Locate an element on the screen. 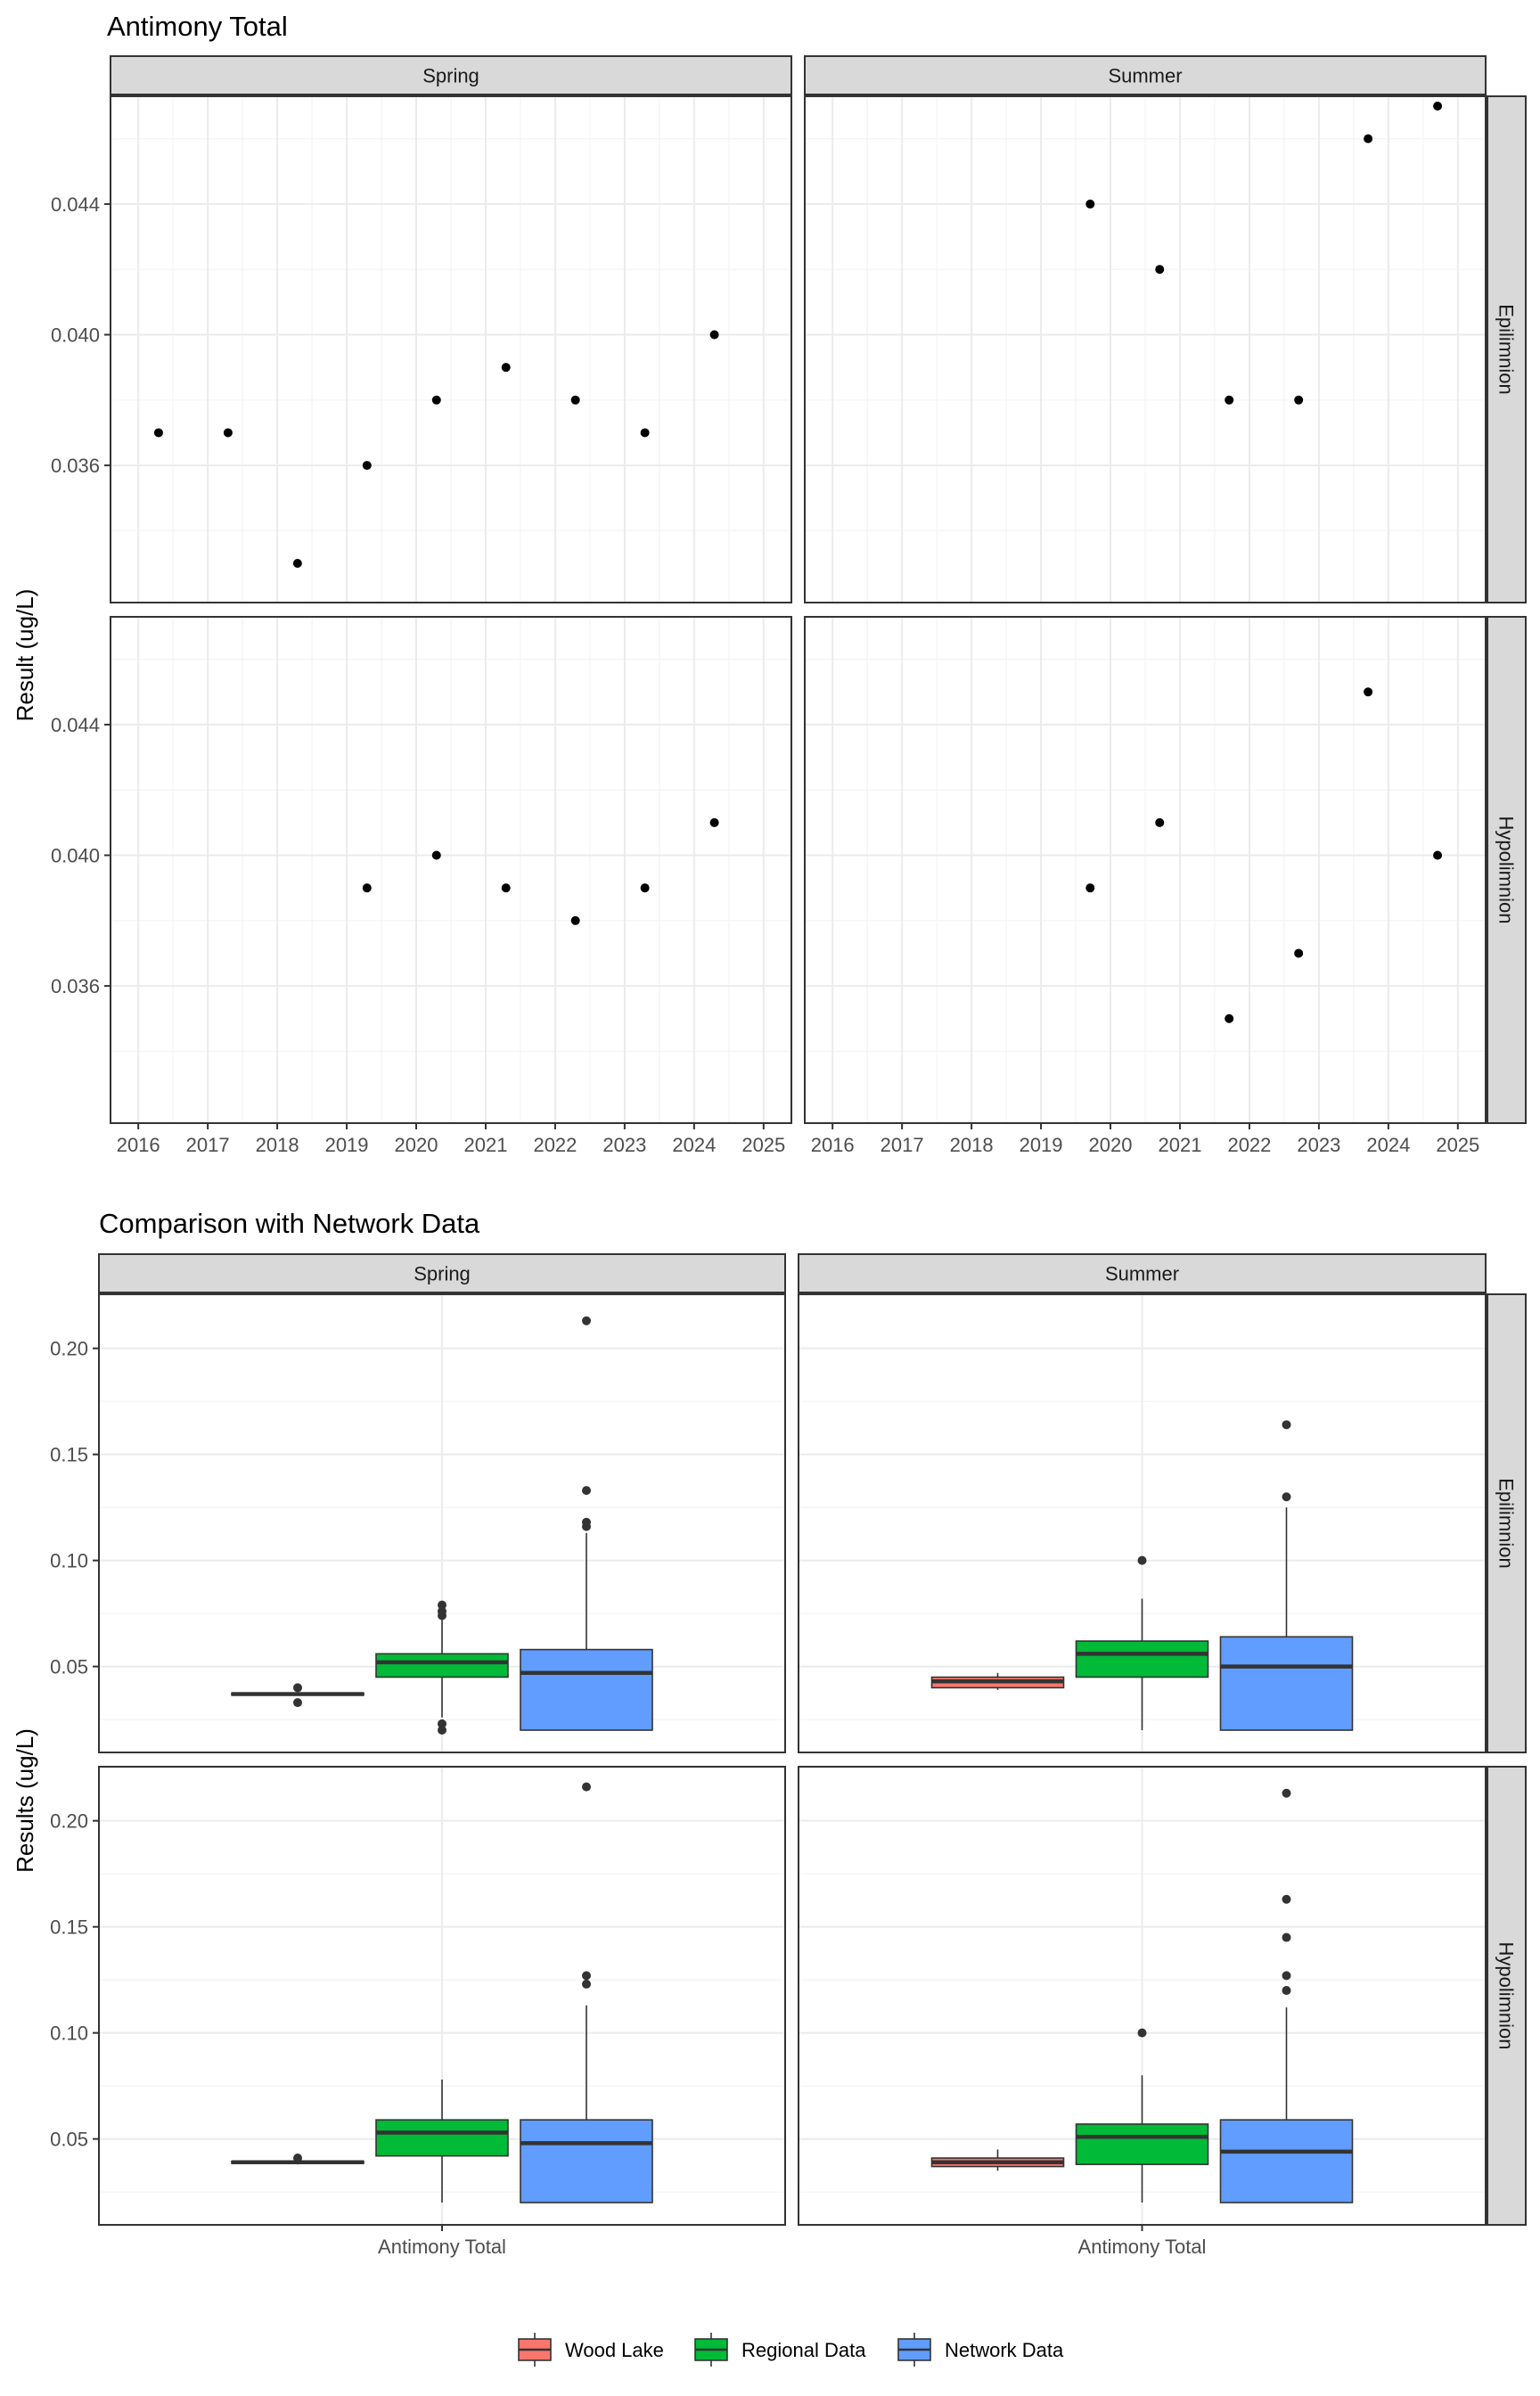  legend: Wood Lake Regional Data Network Data is located at coordinates (791, 2350).